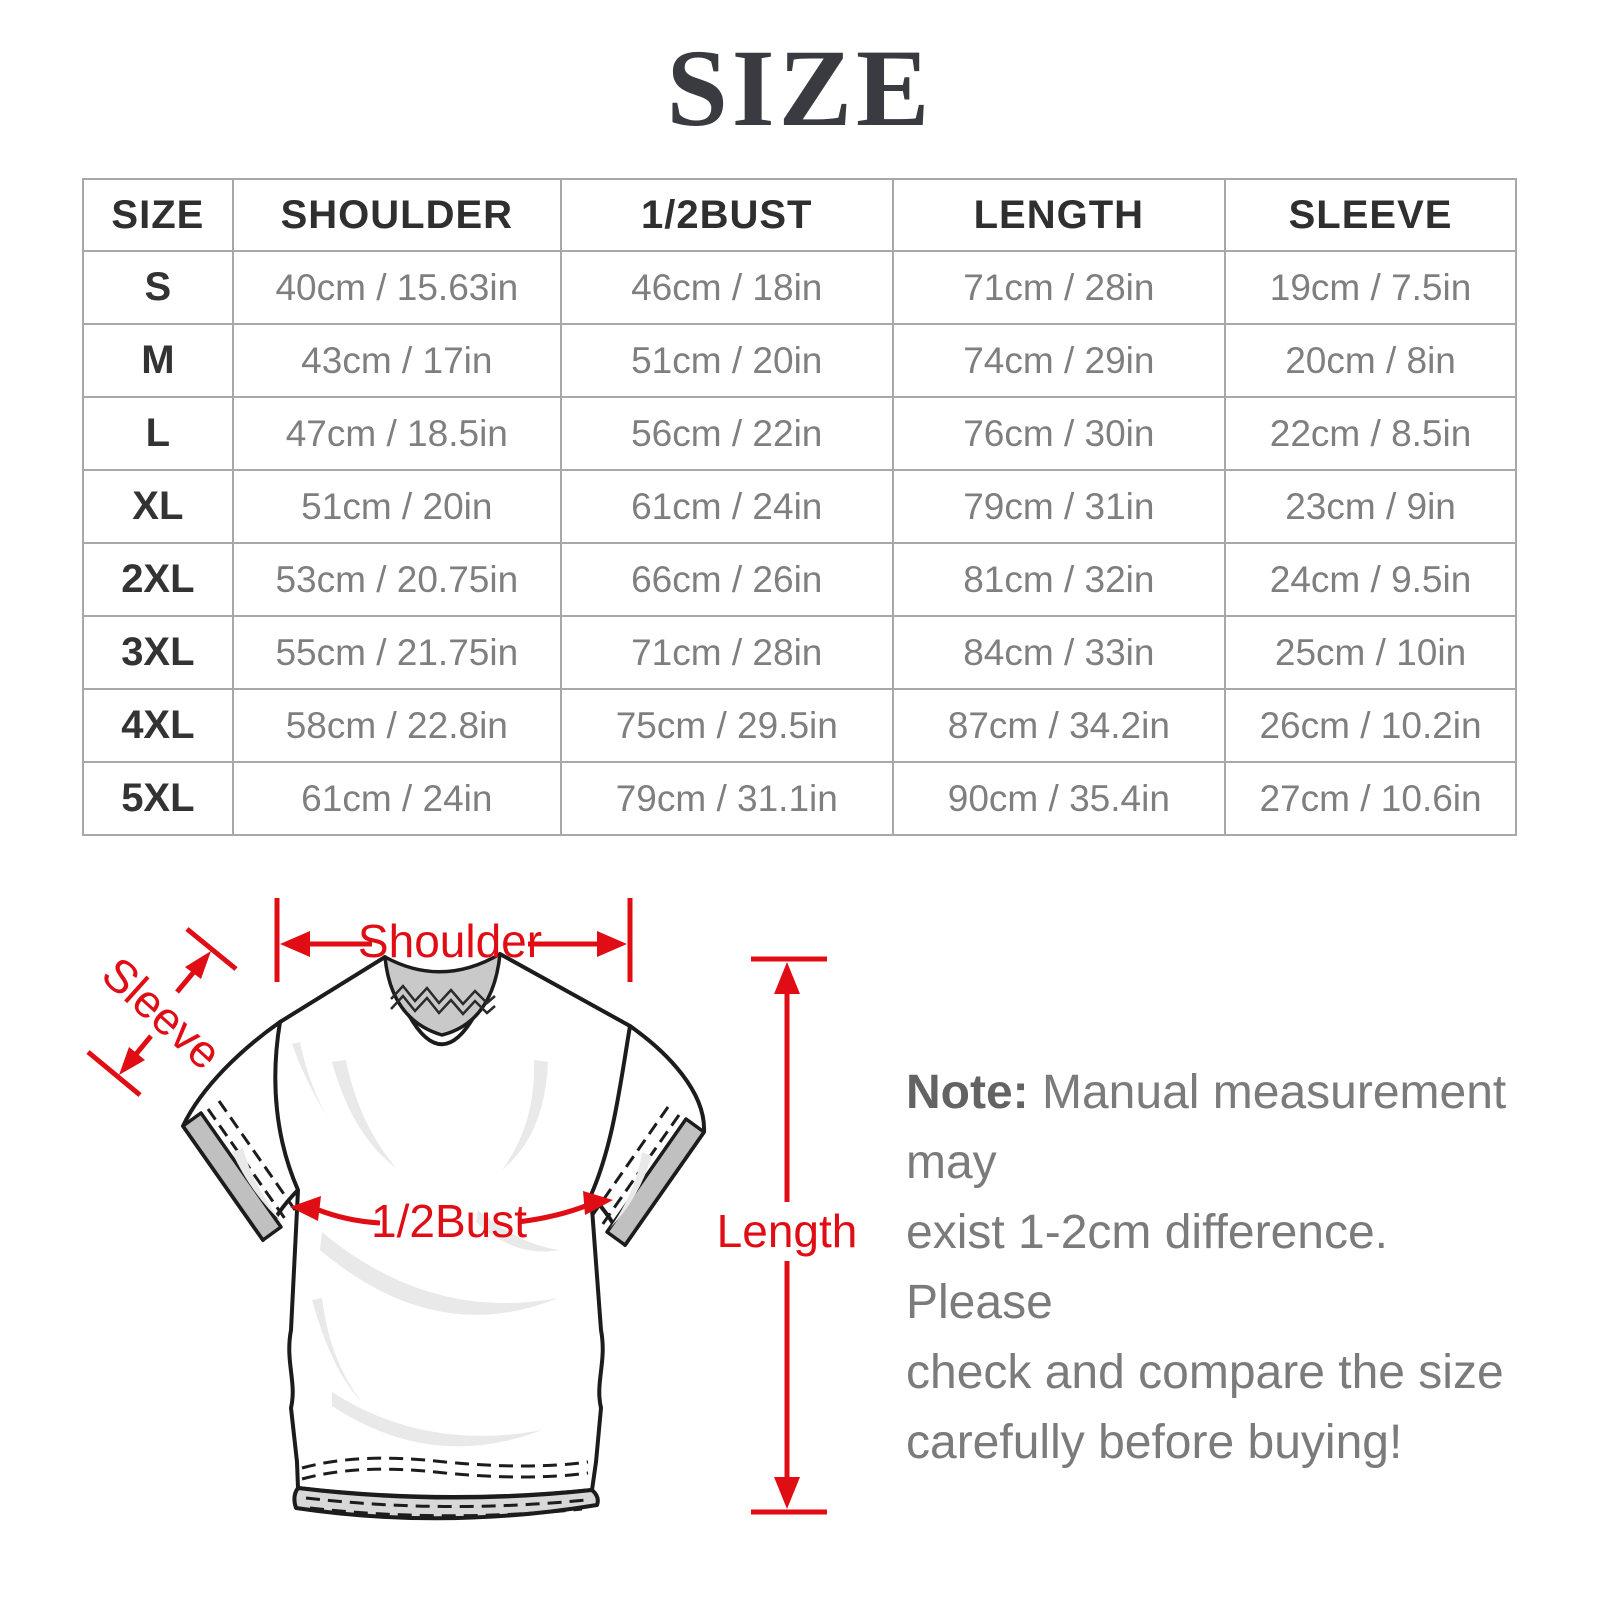 The image size is (1600, 1600). Describe the element at coordinates (449, 1221) in the screenshot. I see `half-bust-label: 1/2Bust` at that location.